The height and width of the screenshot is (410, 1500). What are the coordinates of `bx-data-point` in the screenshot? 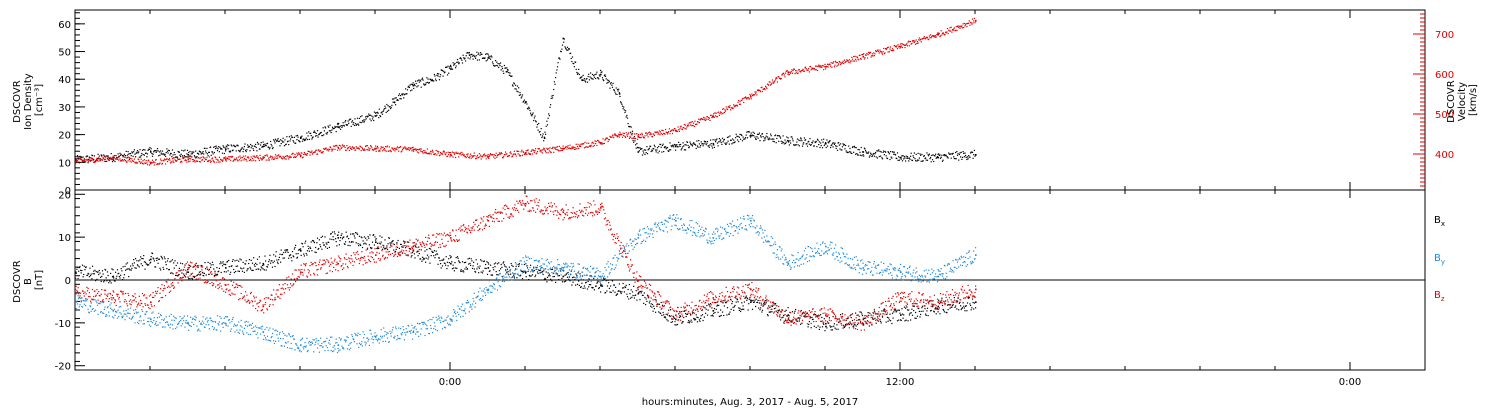 It's located at (451, 263).